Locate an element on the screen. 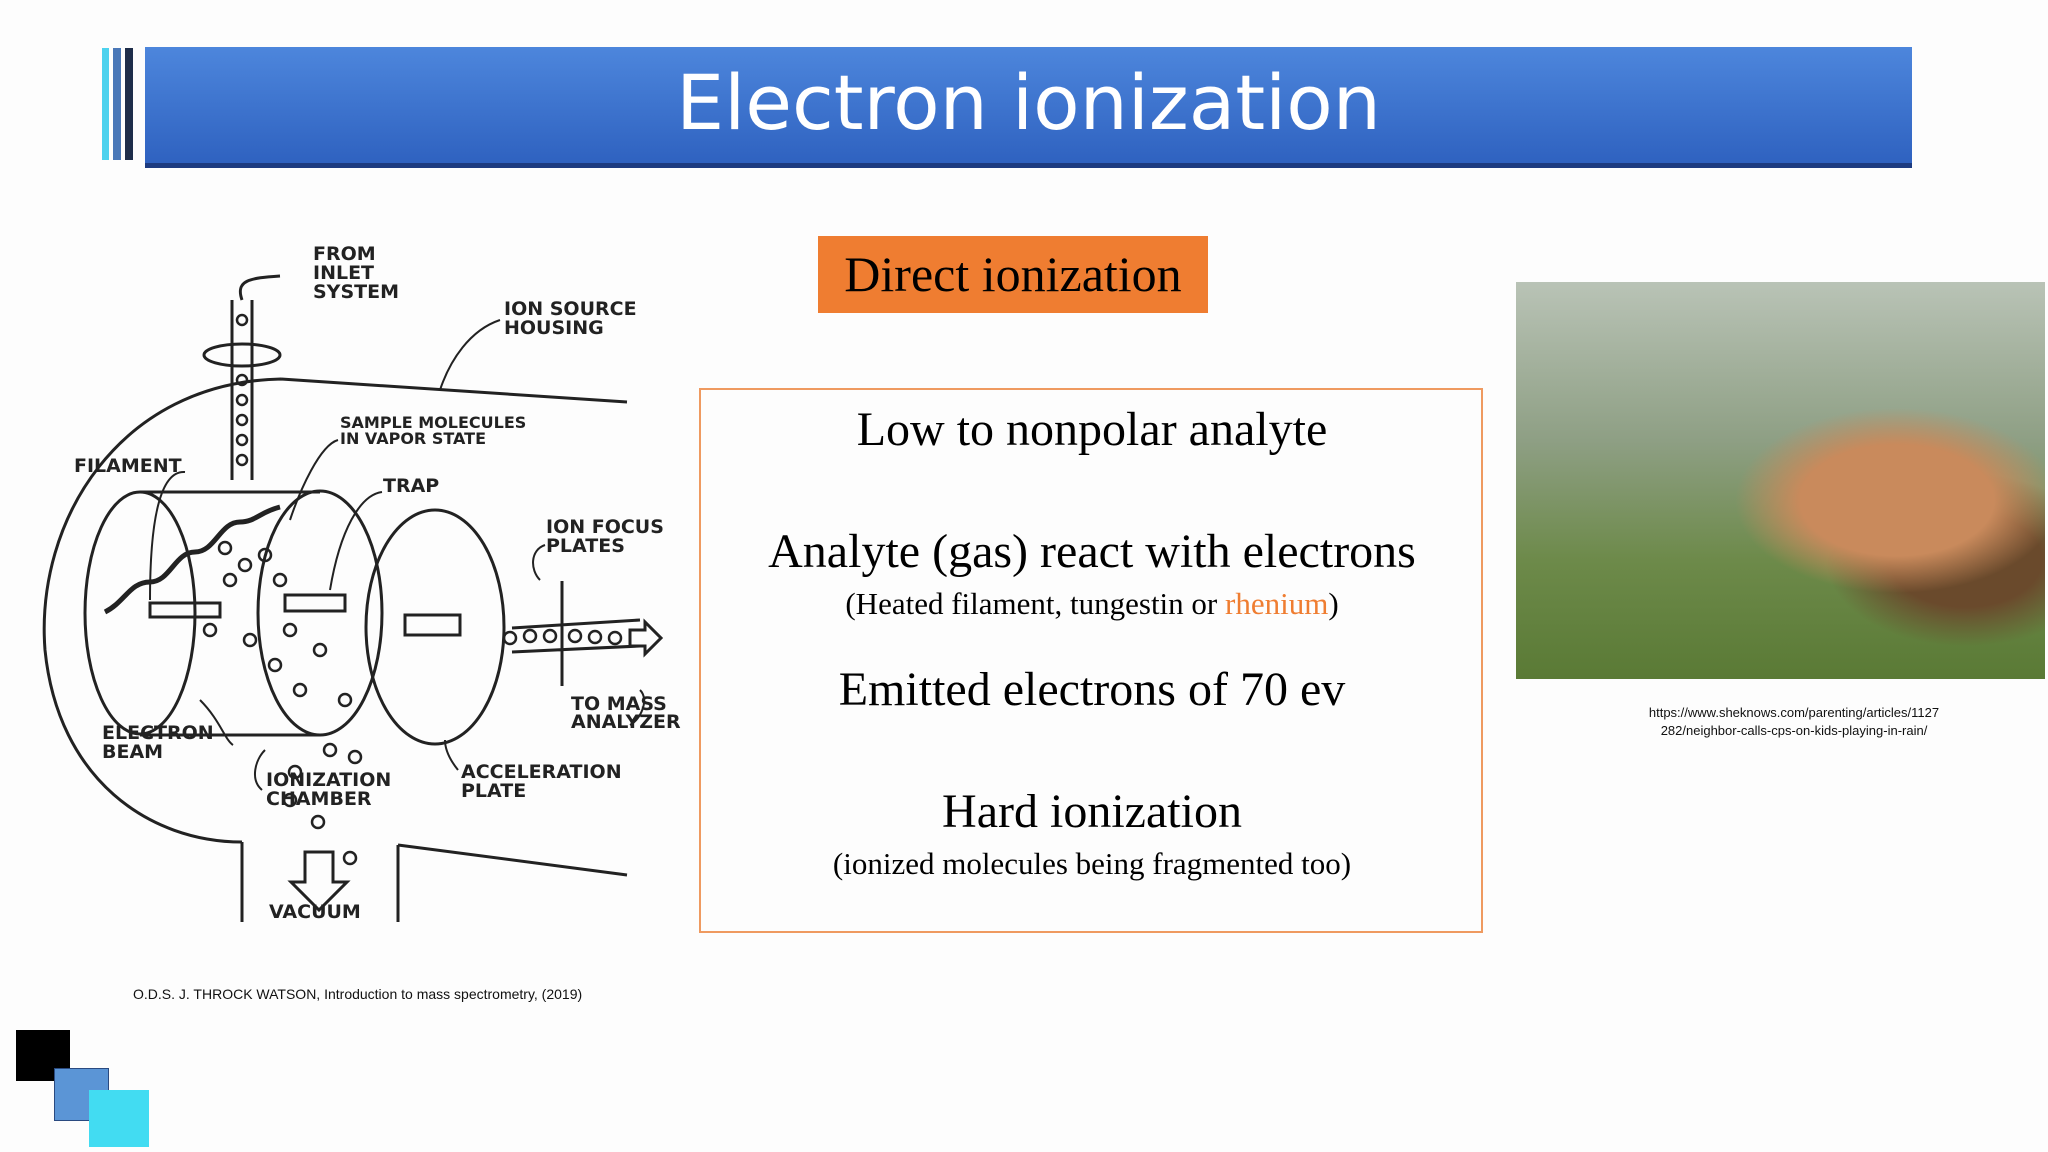 The height and width of the screenshot is (1152, 2048). point: Emitted electrons of 70 ev is located at coordinates (1092, 689).